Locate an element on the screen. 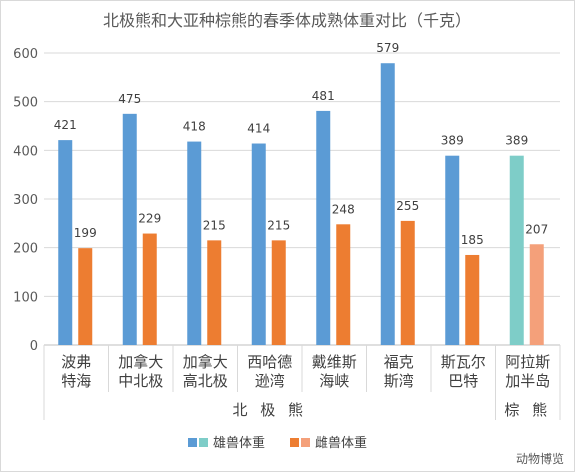  y-tick-label: 300 is located at coordinates (25, 200).